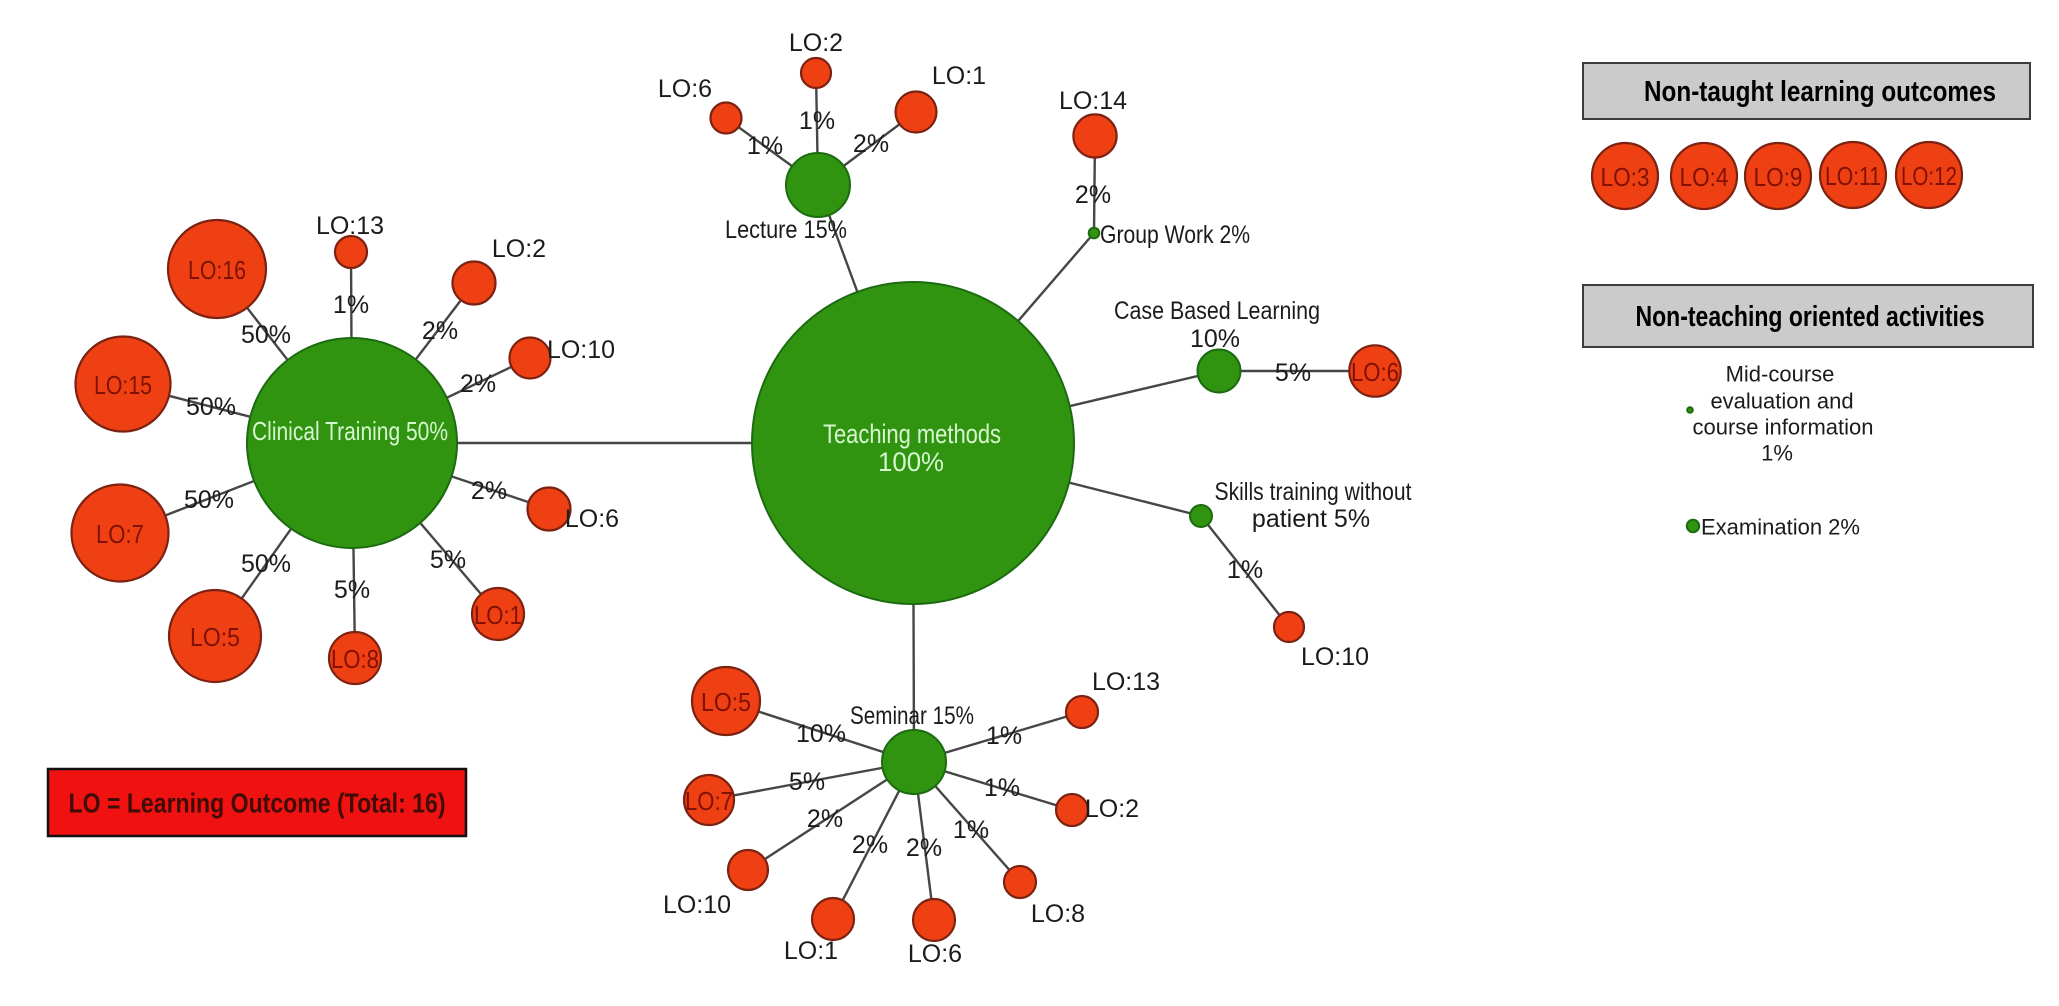 Image resolution: width=2059 pixels, height=1006 pixels. Describe the element at coordinates (1853, 176) in the screenshot. I see `svg-text: LO:11` at that location.